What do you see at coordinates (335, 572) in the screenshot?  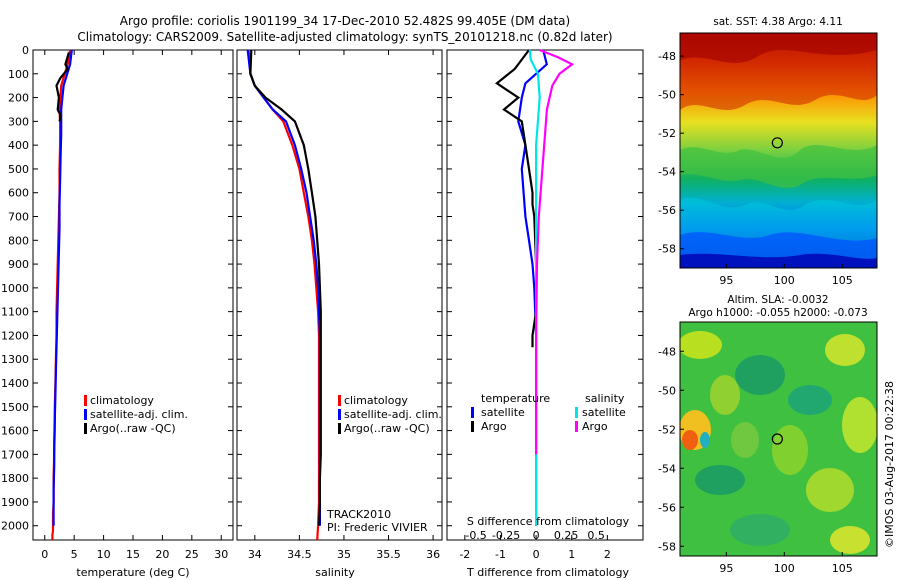 I see `salinity-xlabel: salinity` at bounding box center [335, 572].